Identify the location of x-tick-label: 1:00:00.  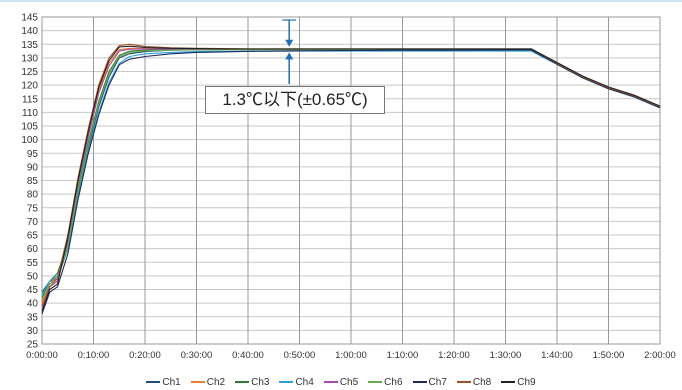
(351, 355).